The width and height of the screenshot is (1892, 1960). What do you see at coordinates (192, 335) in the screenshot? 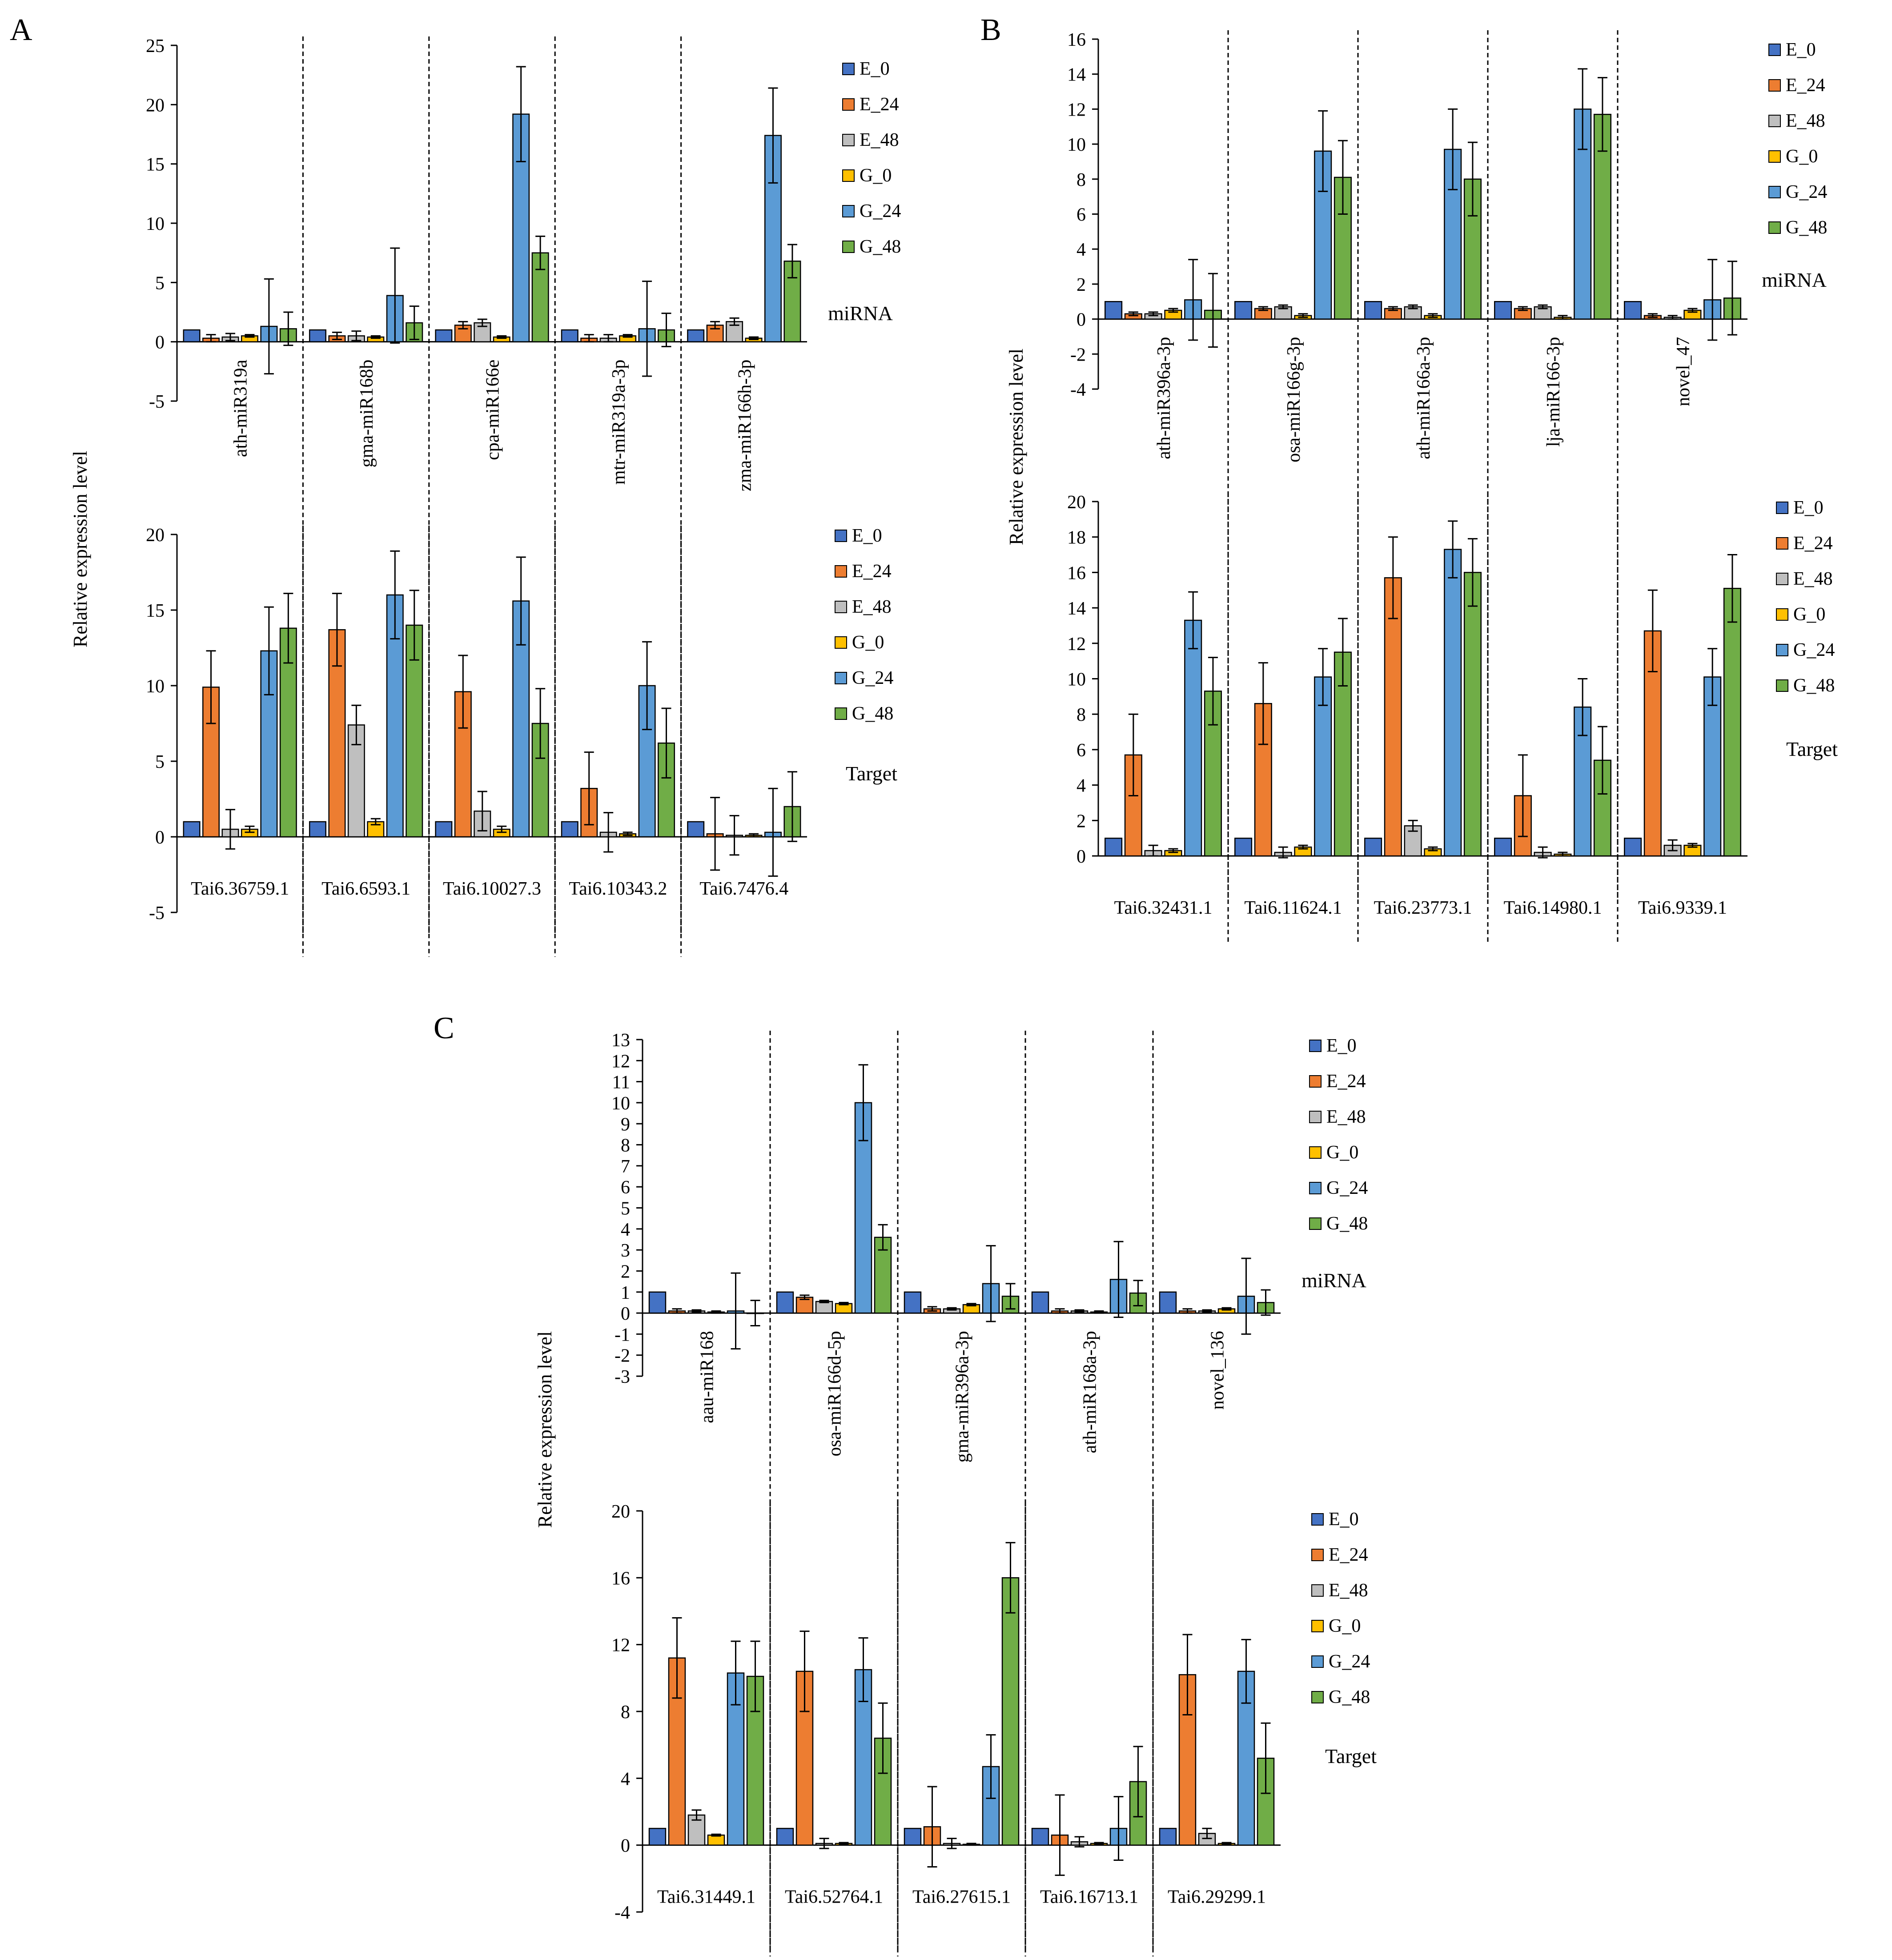
I see `bar-e0-ath-mir319a` at bounding box center [192, 335].